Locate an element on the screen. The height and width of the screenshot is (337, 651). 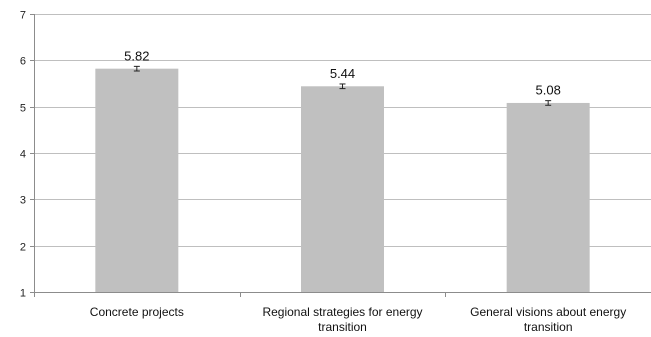
data-label: 5.82 is located at coordinates (136, 55).